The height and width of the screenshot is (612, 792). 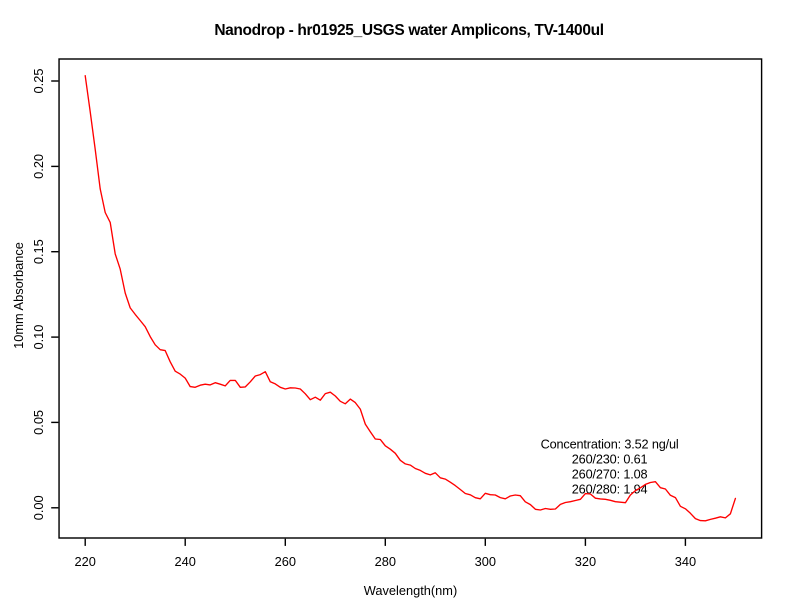 What do you see at coordinates (610, 460) in the screenshot?
I see `svg-text: 260/230: 0.61` at bounding box center [610, 460].